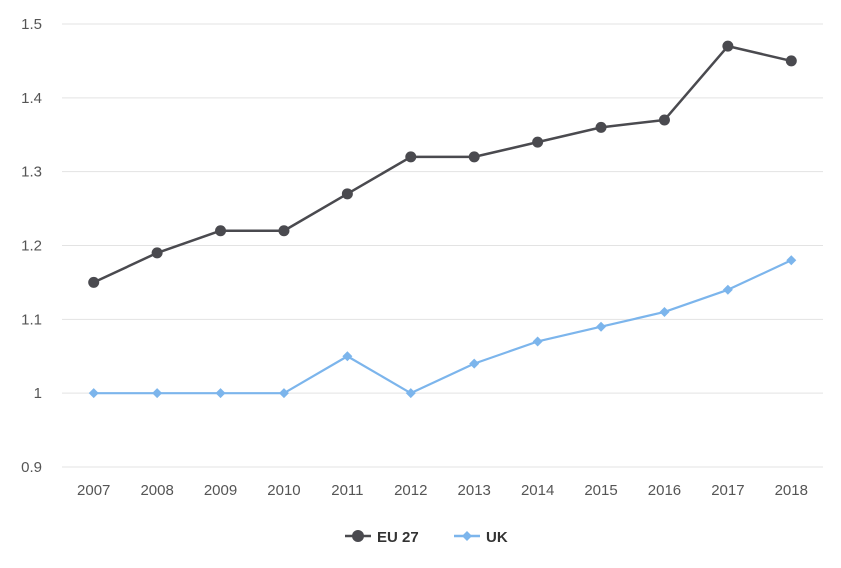  What do you see at coordinates (664, 490) in the screenshot?
I see `x-tick-label: 2016` at bounding box center [664, 490].